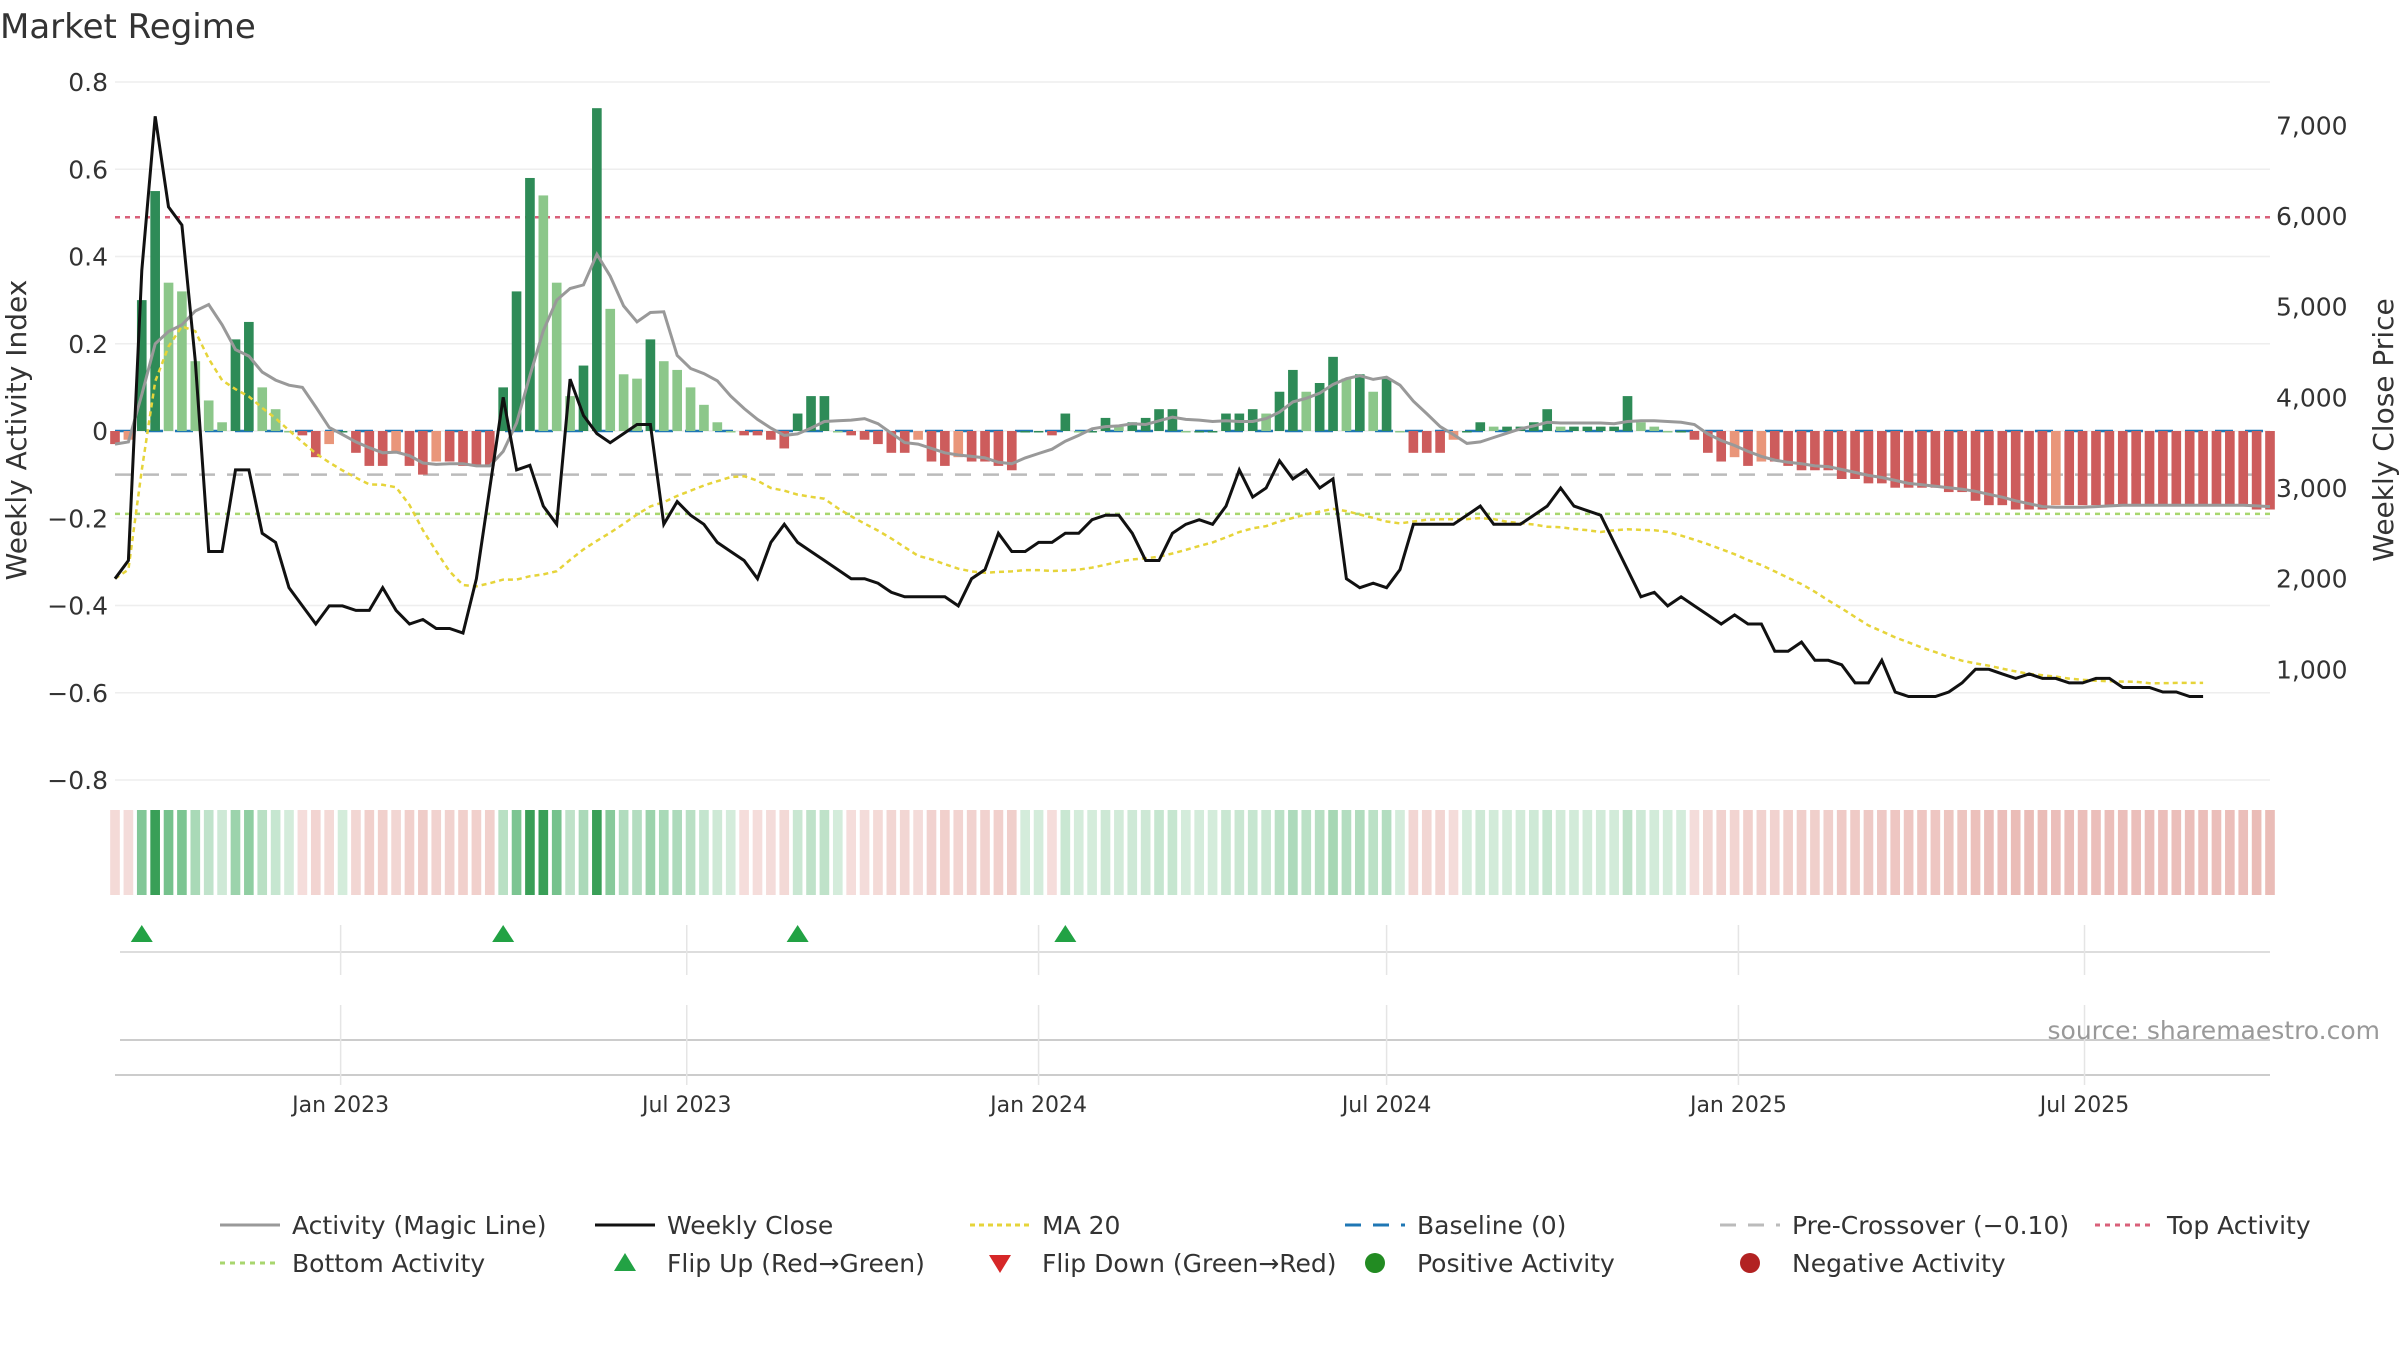 Image resolution: width=2400 pixels, height=1350 pixels. I want to click on x-tick-label: Jul 2025, so click(2084, 1105).